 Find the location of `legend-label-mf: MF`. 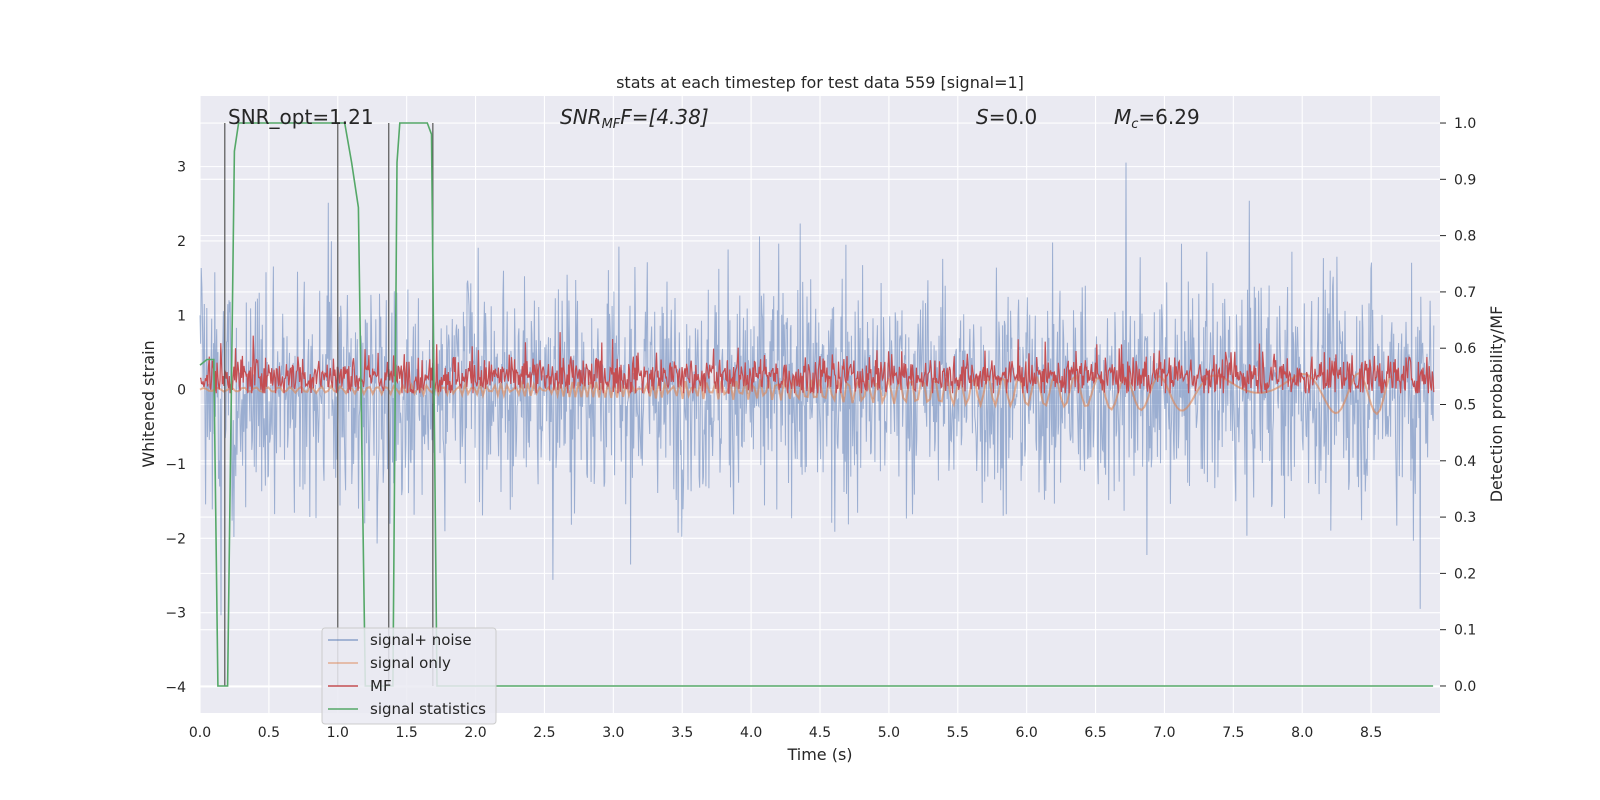

legend-label-mf: MF is located at coordinates (381, 686).